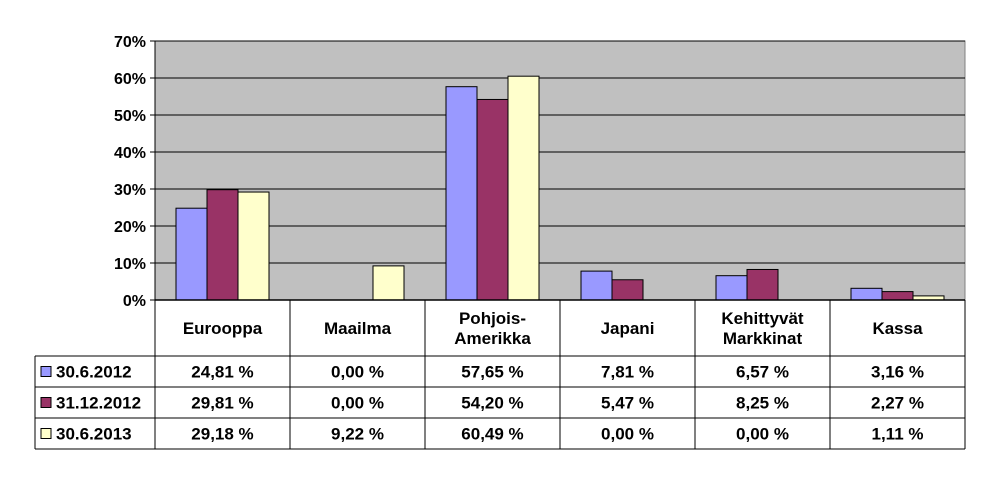  I want to click on table-cell-value: 8,25 %, so click(762, 403).